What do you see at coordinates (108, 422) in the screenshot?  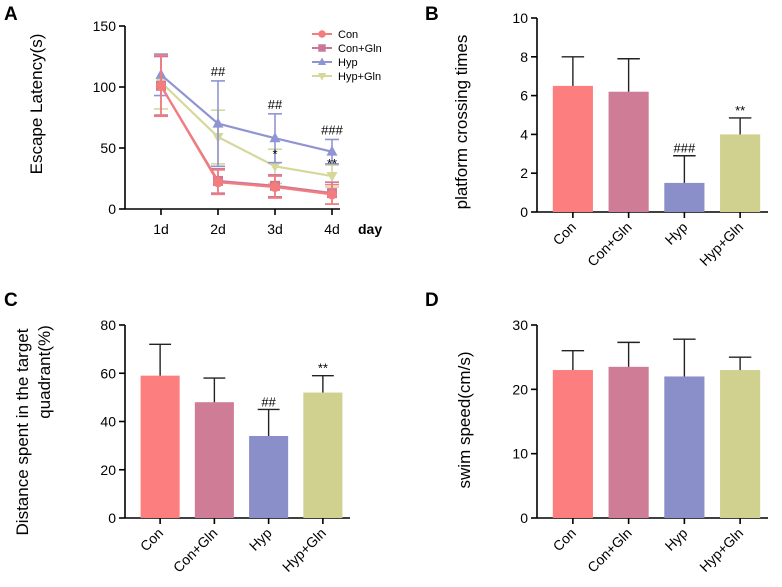 I see `c-ytick-label-2: 40` at bounding box center [108, 422].